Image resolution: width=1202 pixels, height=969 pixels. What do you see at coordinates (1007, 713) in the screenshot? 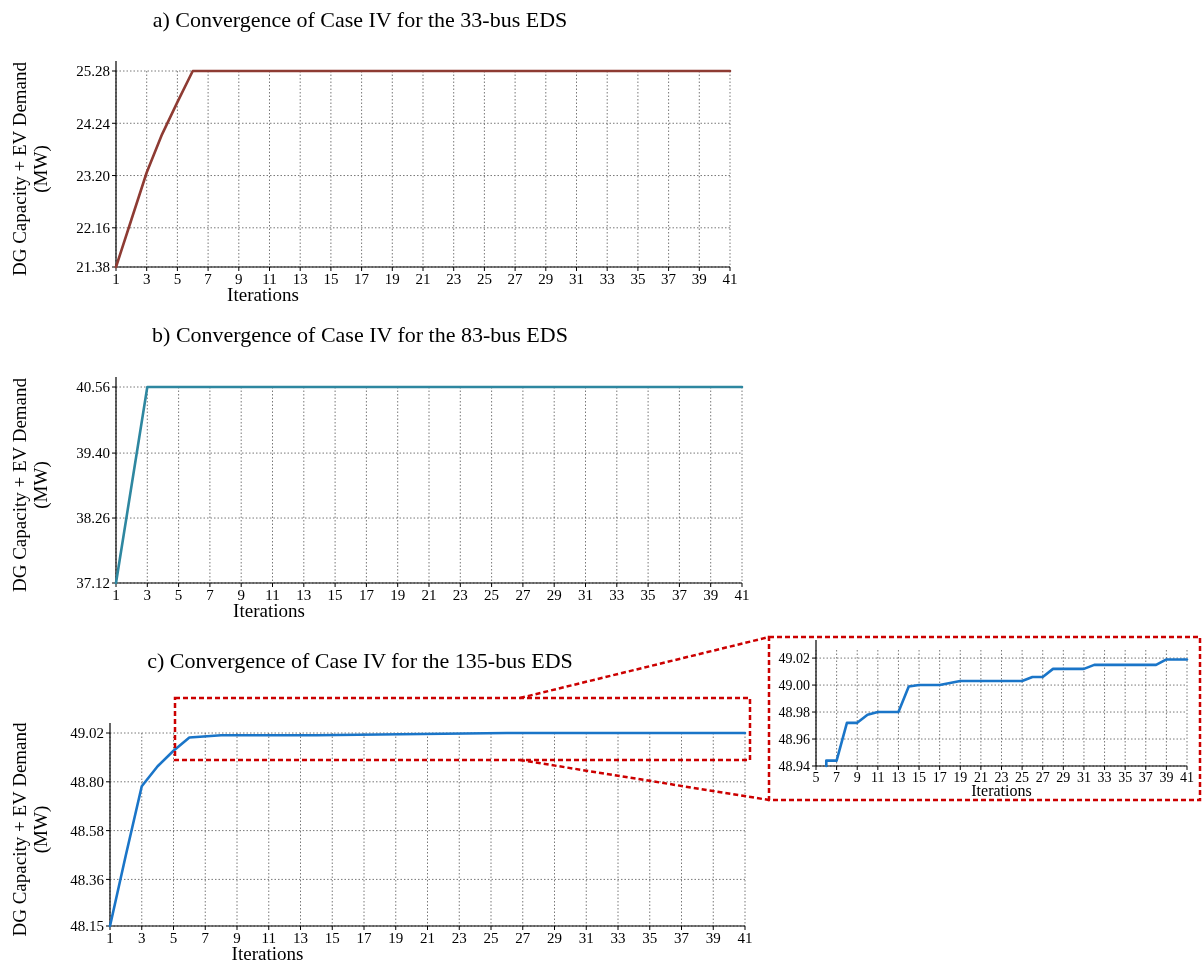
I see `line-series` at bounding box center [1007, 713].